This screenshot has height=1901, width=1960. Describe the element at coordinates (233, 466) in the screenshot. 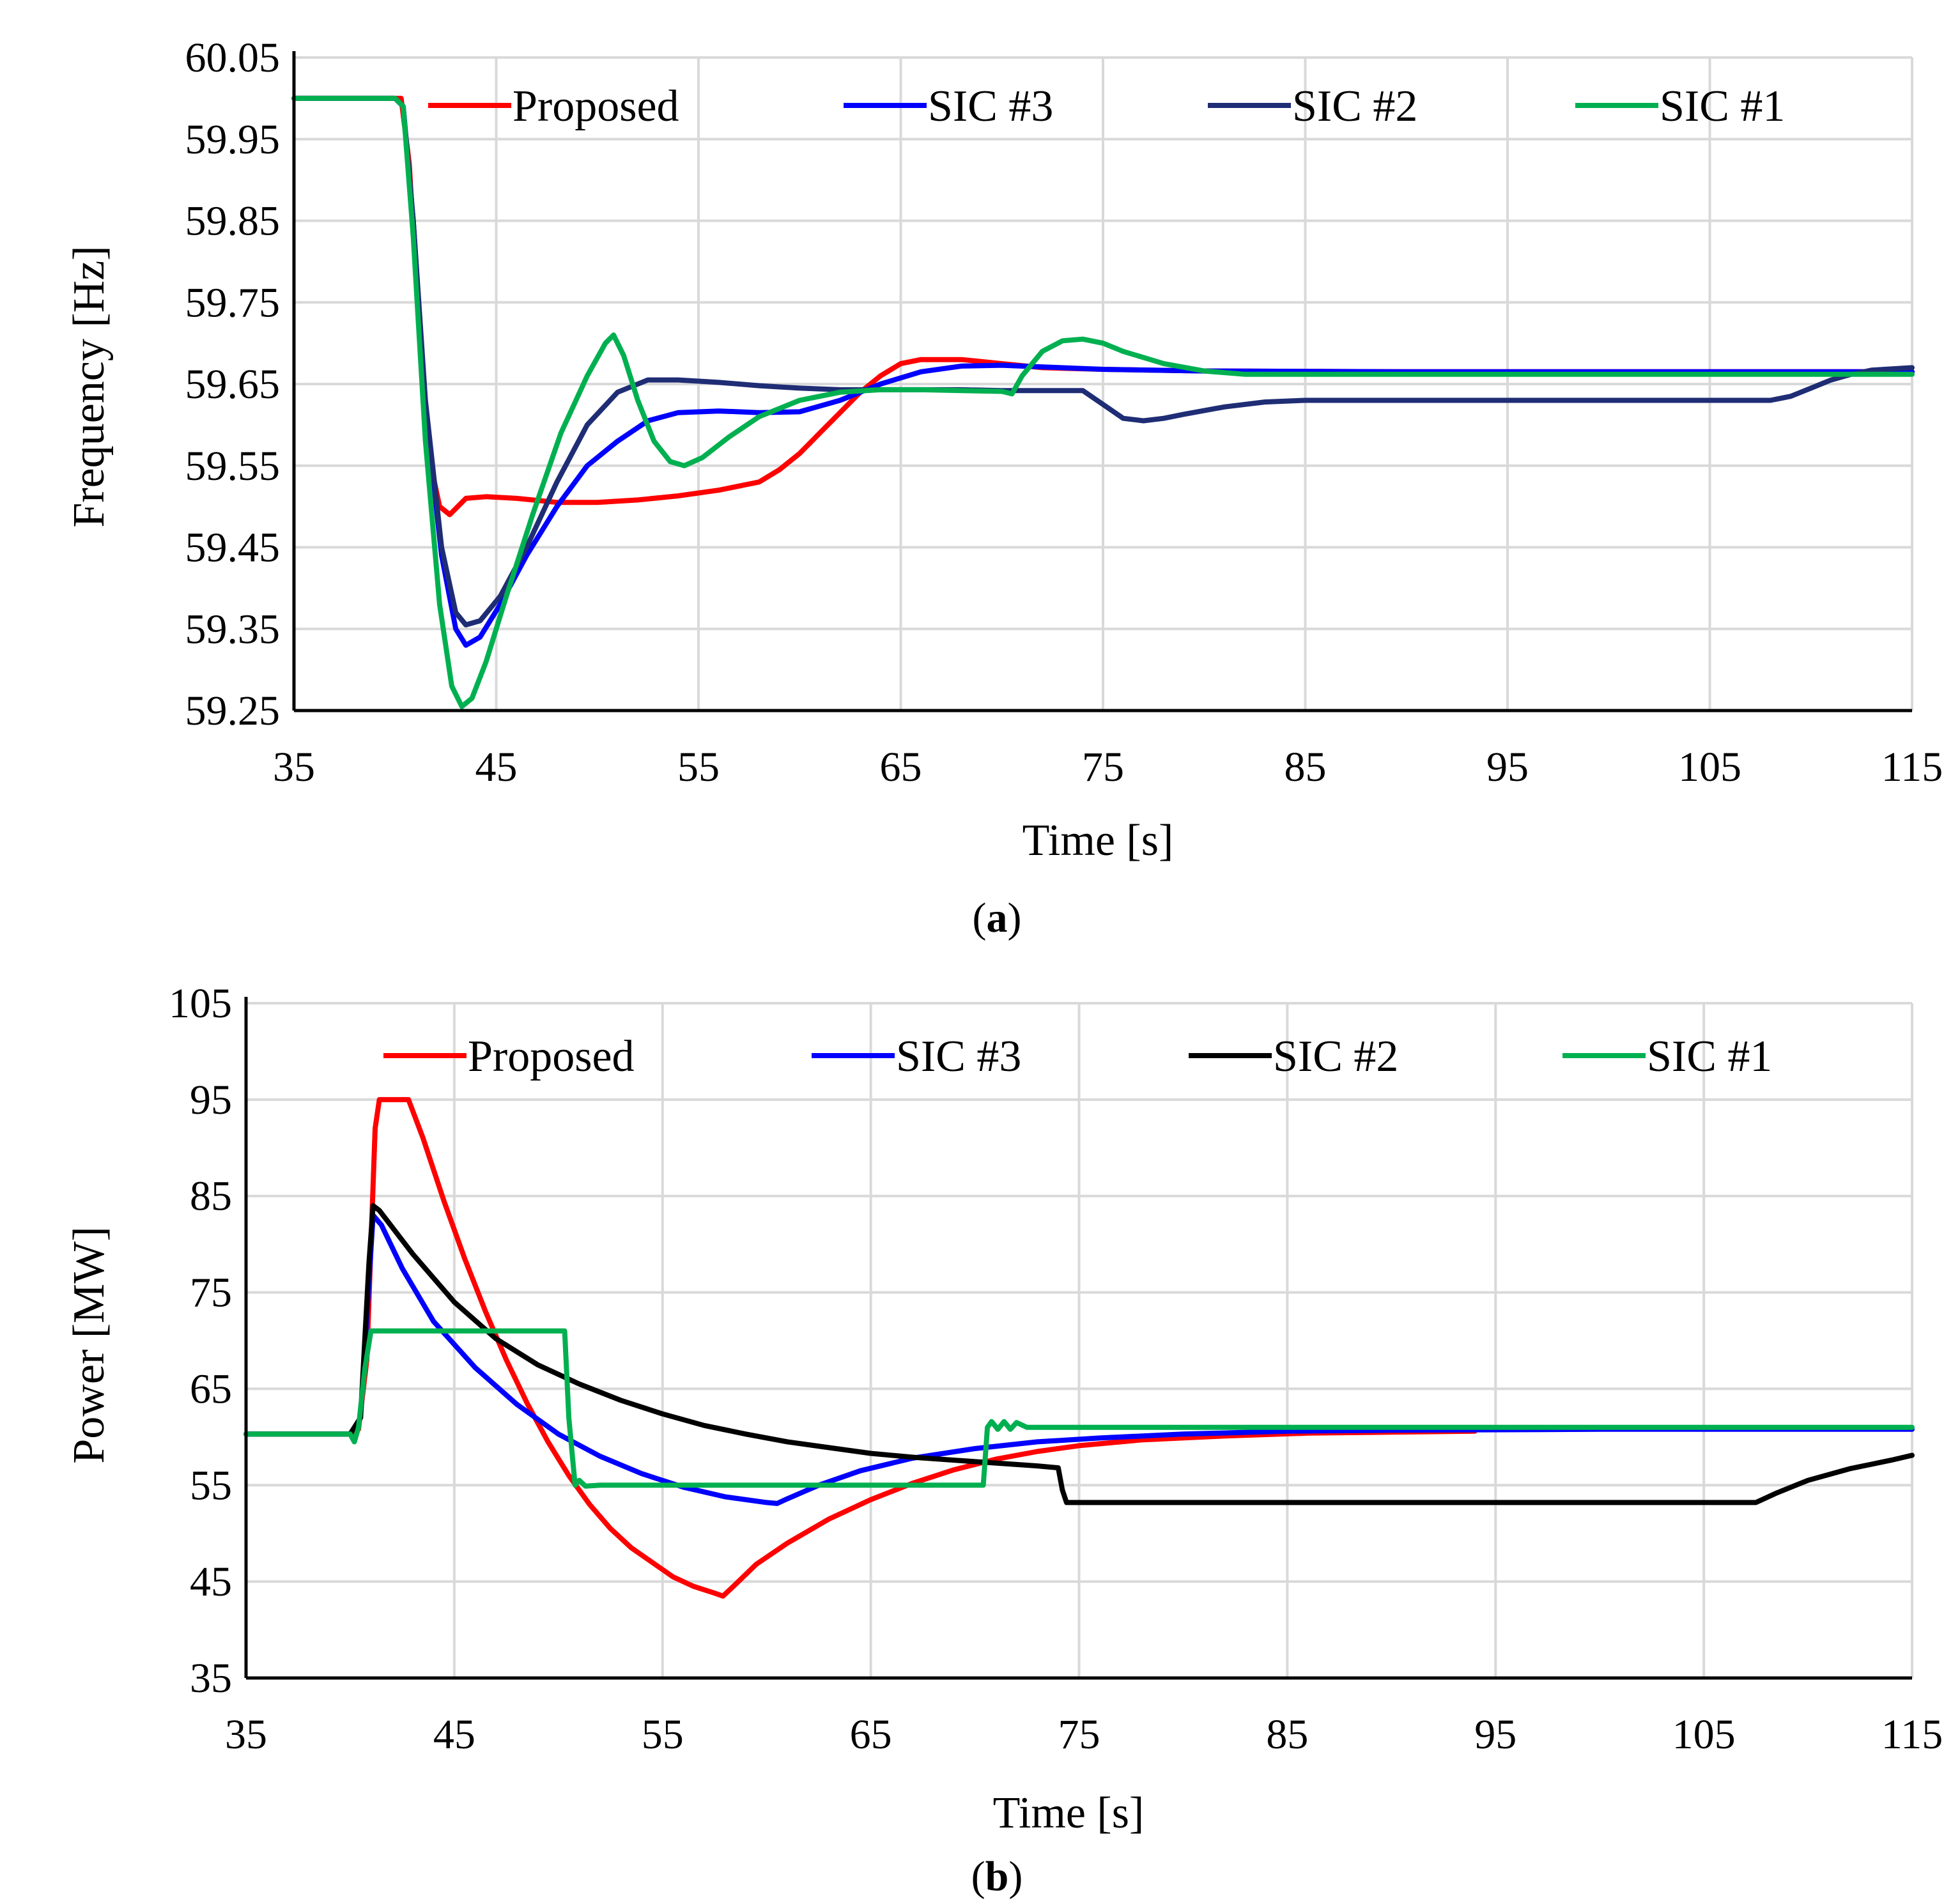

I see `y-tick-label: 59.55` at that location.